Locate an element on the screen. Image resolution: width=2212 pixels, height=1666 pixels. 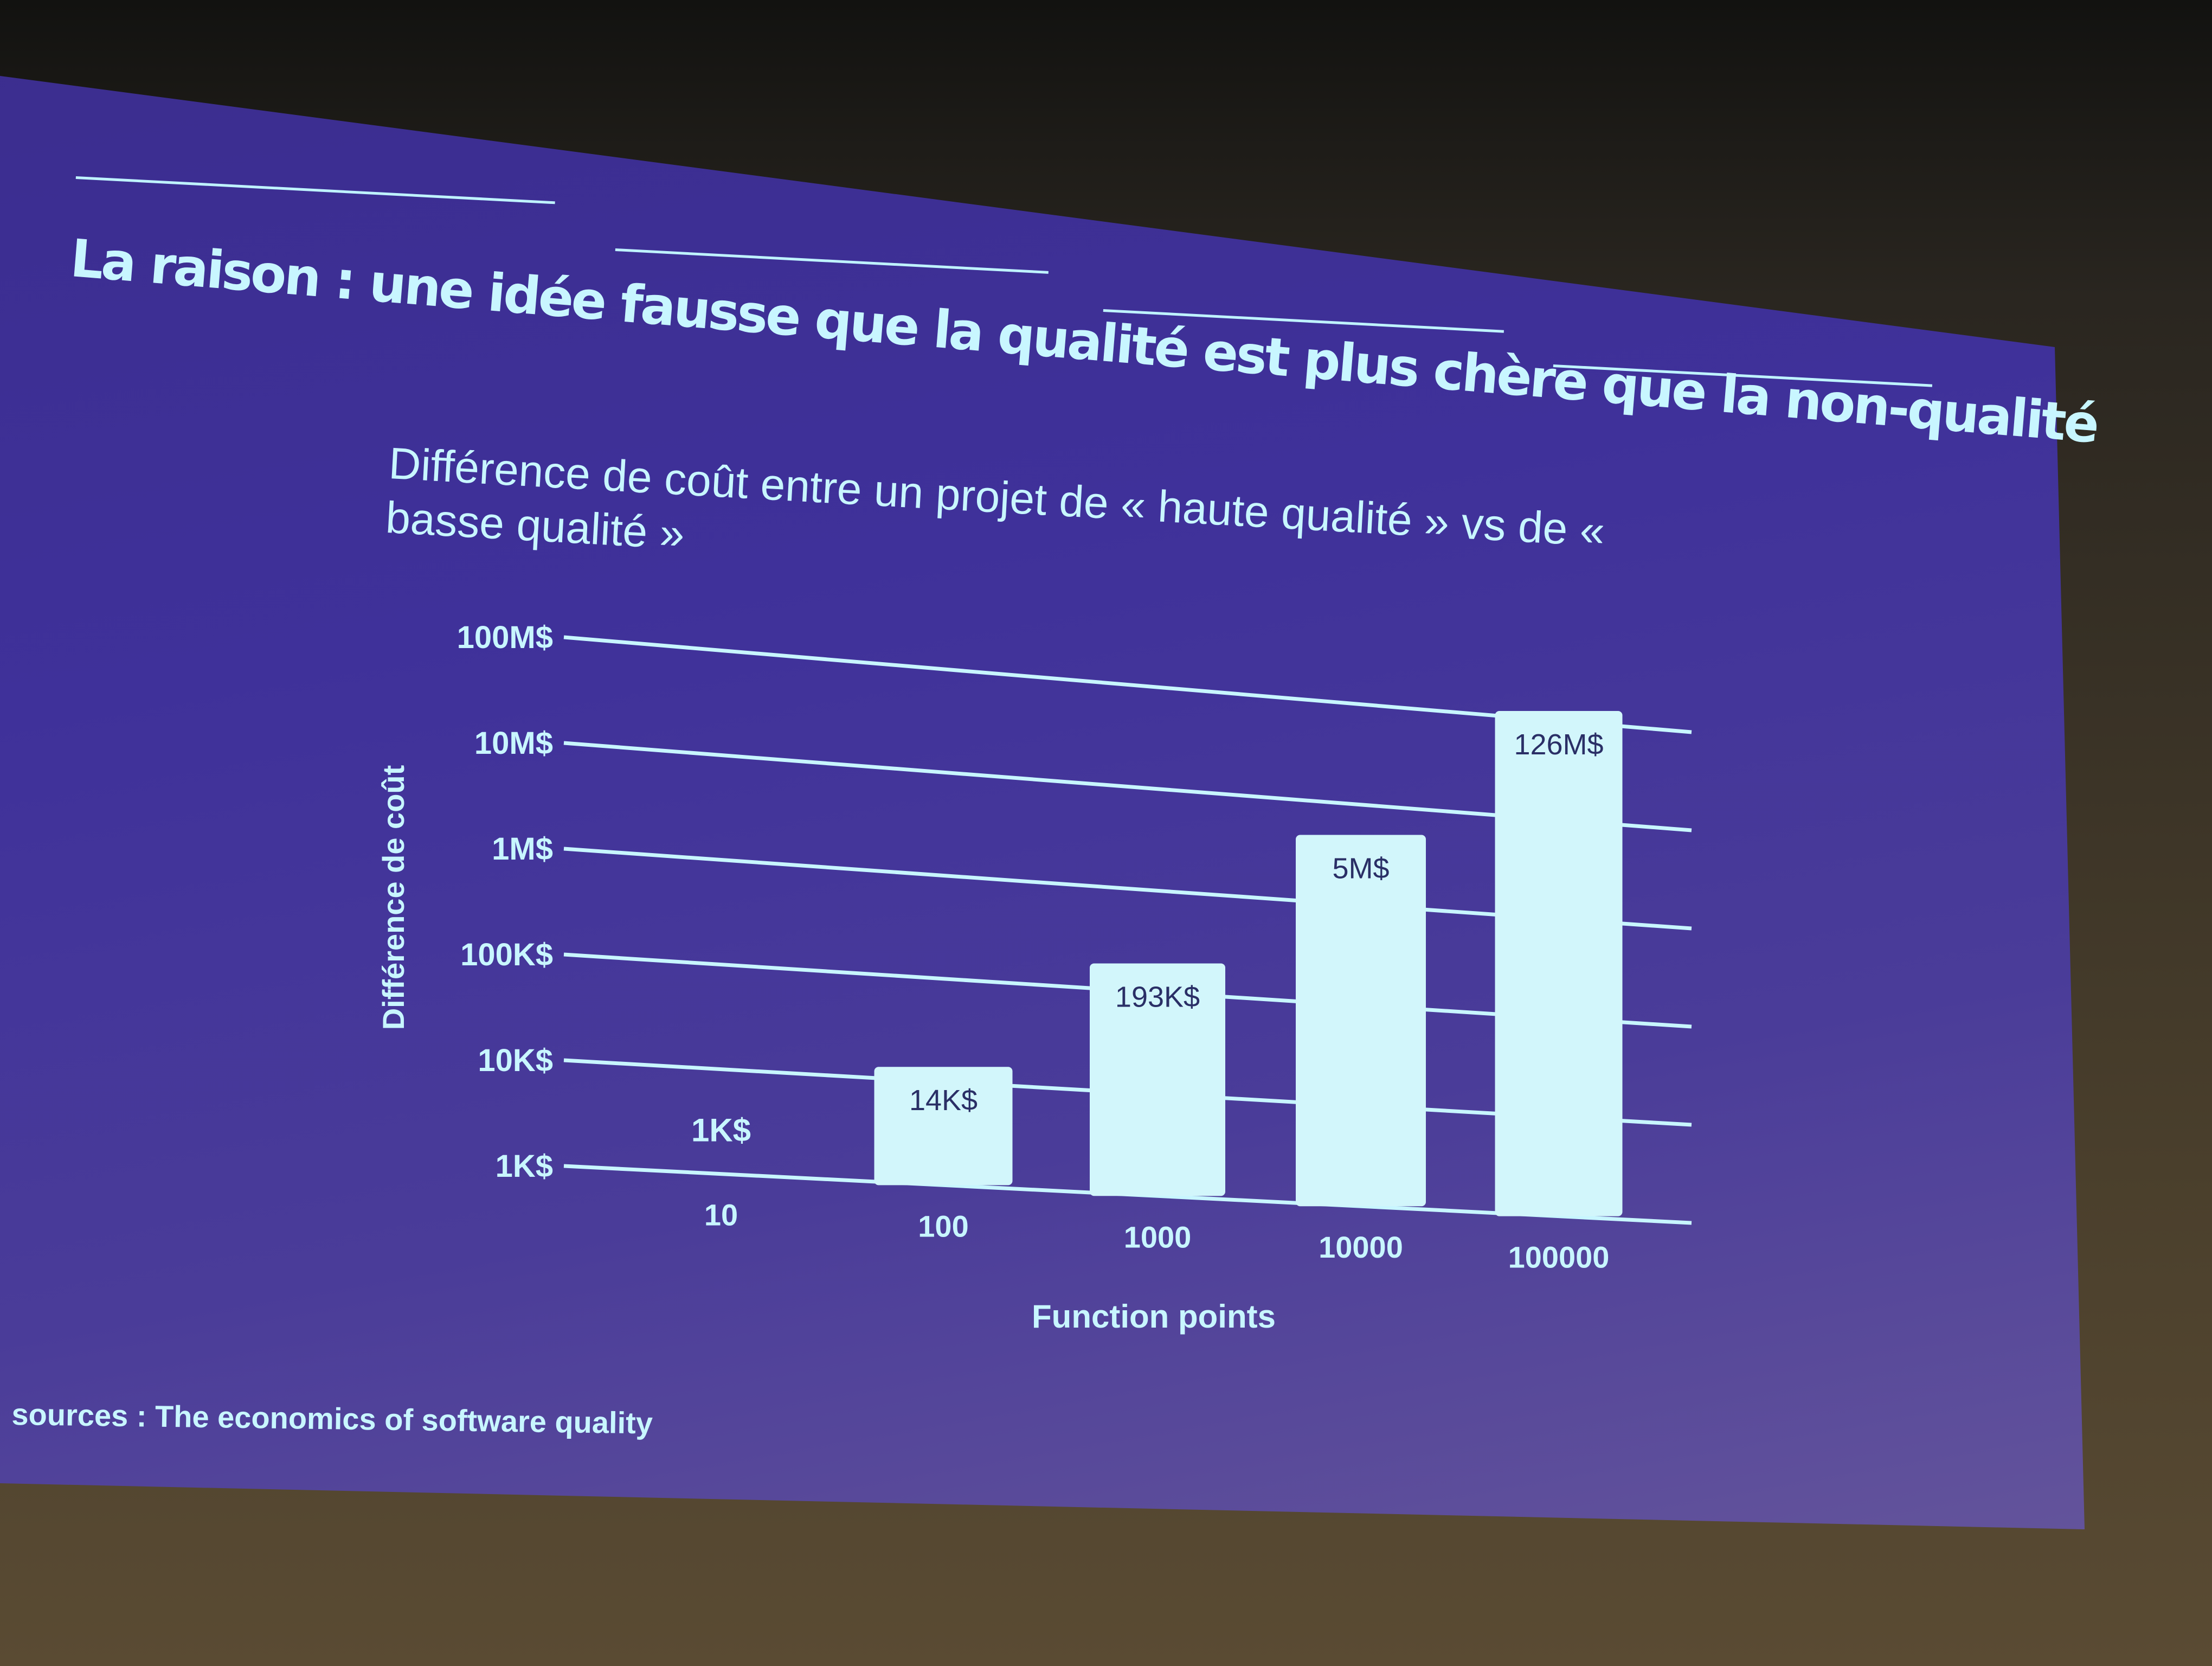
bar-value-label: 5M$ is located at coordinates (1360, 869).